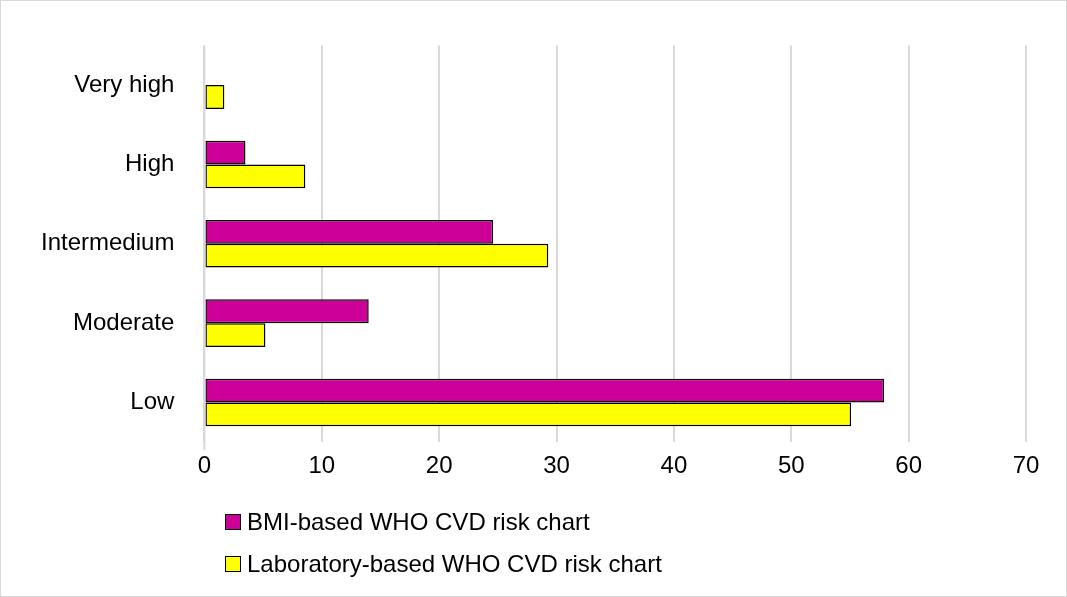 The height and width of the screenshot is (597, 1067). What do you see at coordinates (153, 401) in the screenshot?
I see `y-tick-label: Low` at bounding box center [153, 401].